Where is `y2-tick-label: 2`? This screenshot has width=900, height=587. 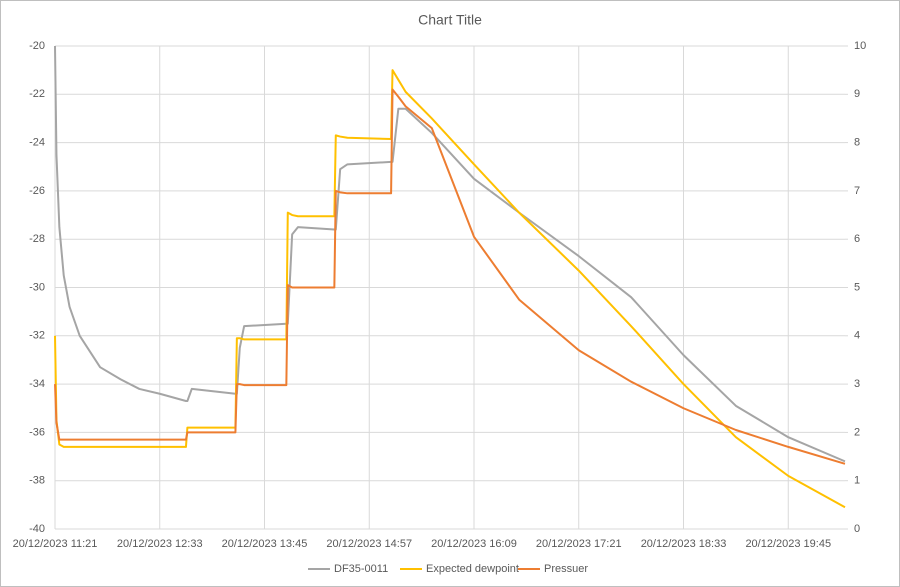 y2-tick-label: 2 is located at coordinates (857, 432).